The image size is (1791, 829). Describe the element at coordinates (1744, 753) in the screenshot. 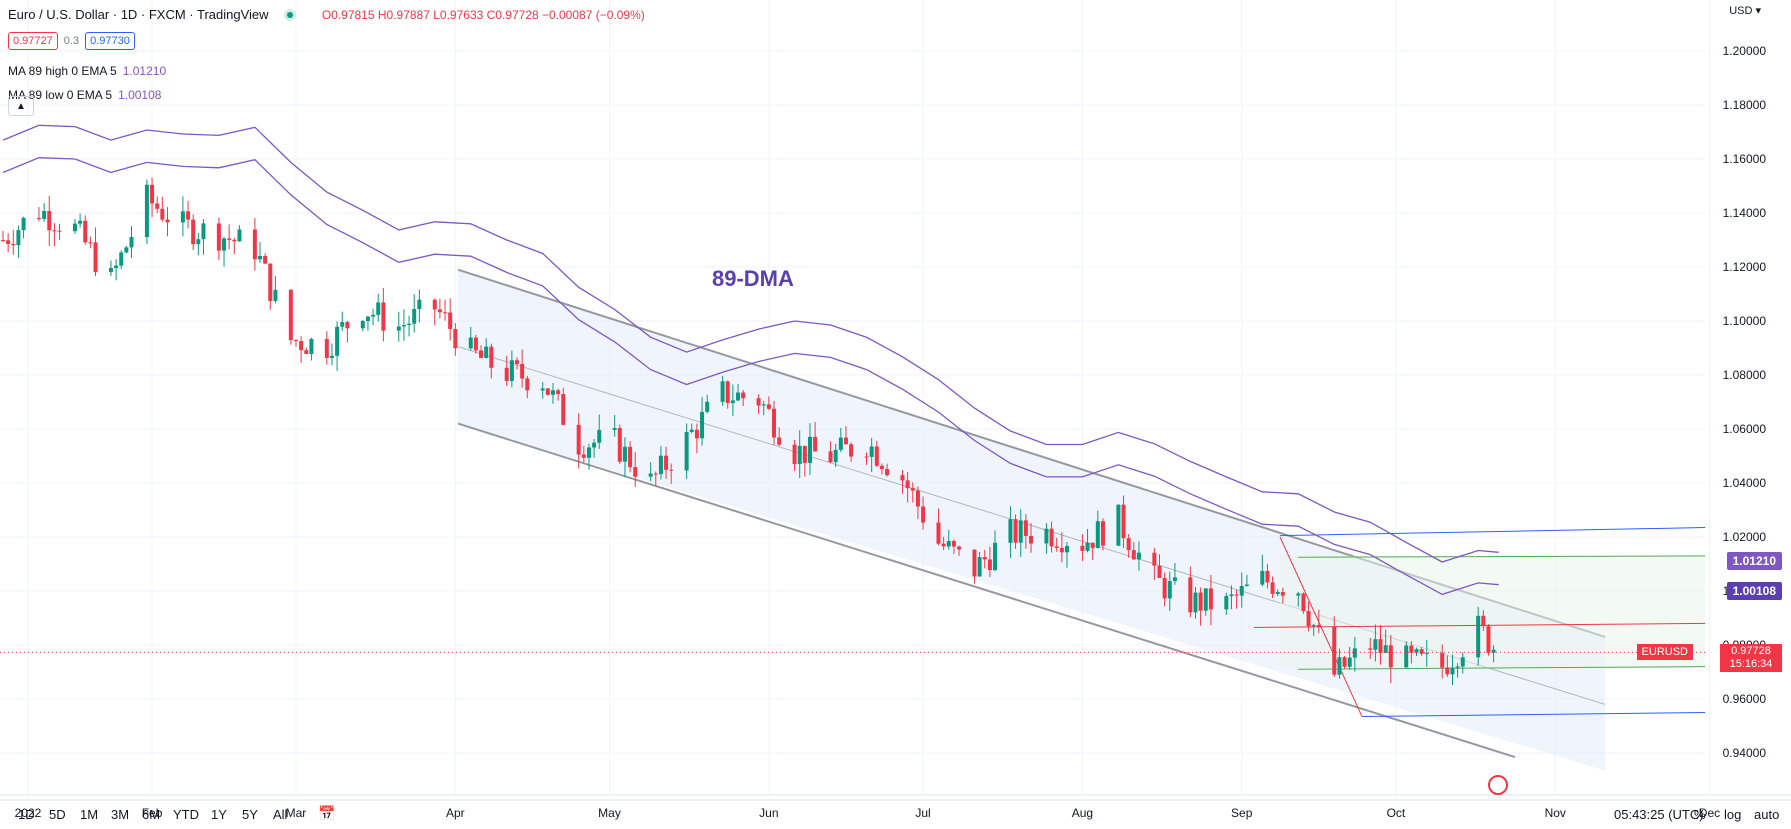

I see `y-tick-label: 0.94000` at that location.